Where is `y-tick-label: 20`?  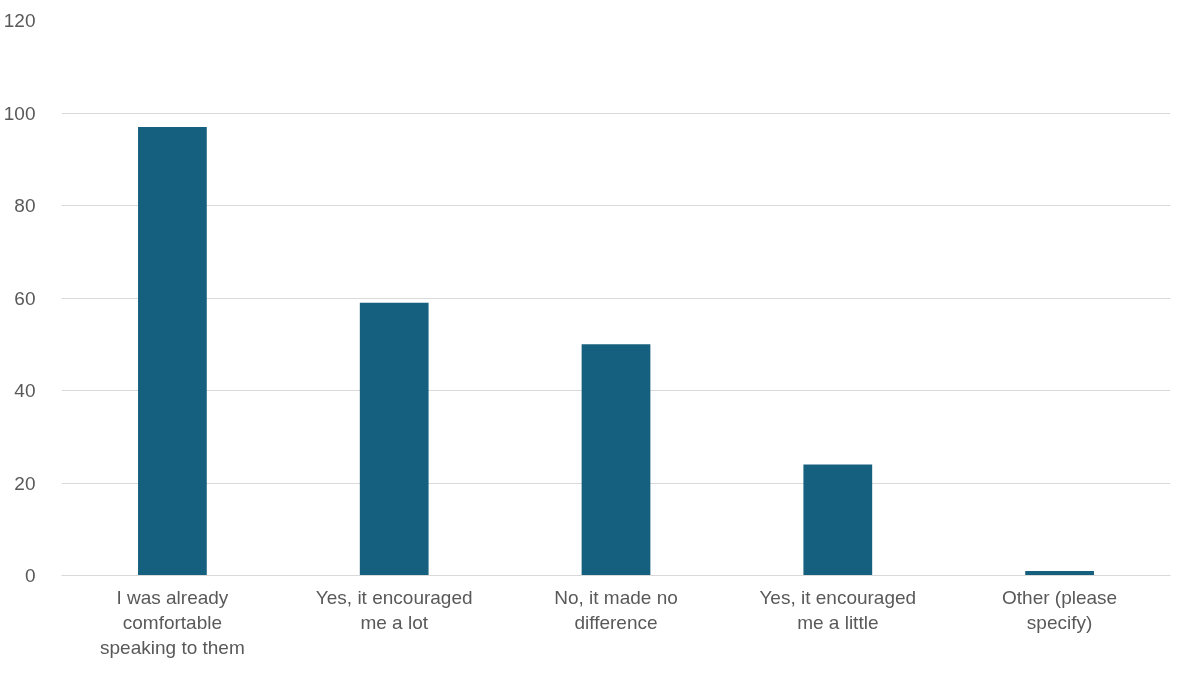
y-tick-label: 20 is located at coordinates (25, 483).